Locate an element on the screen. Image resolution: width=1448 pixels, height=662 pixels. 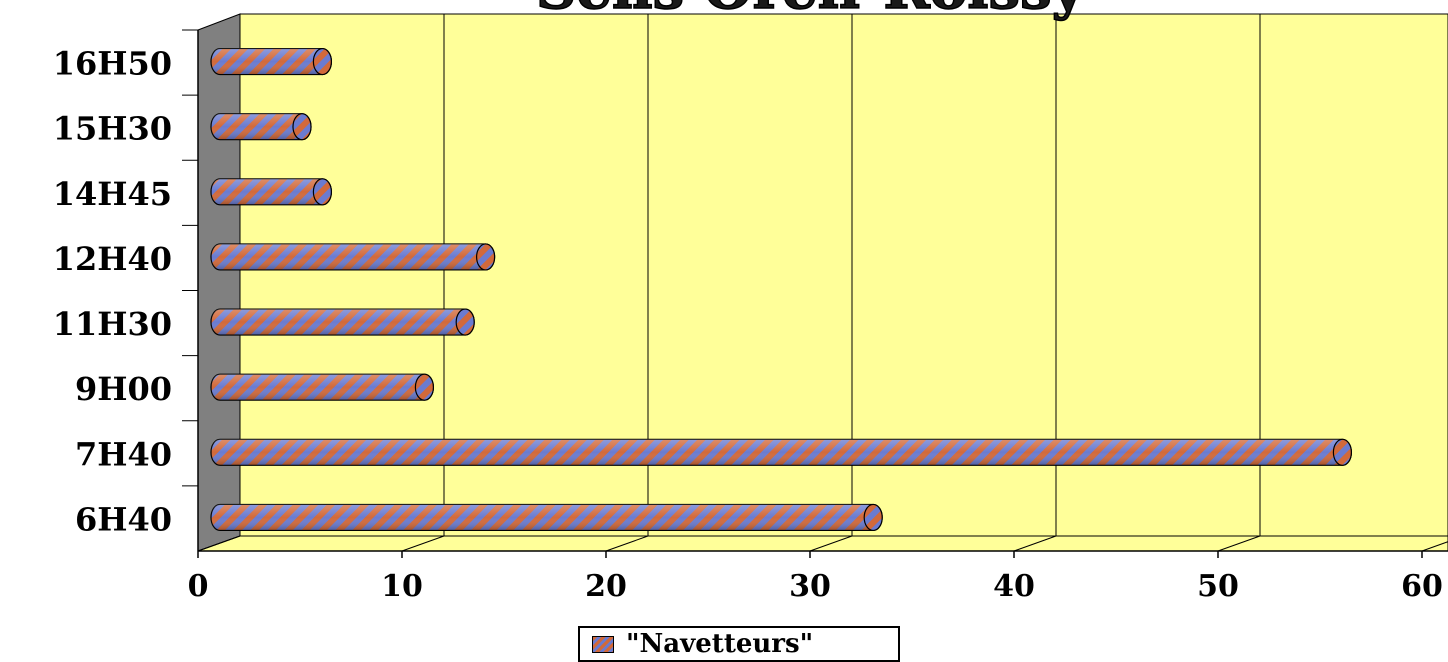
chart-title: Sens Orell-Roissy is located at coordinates (811, 11).